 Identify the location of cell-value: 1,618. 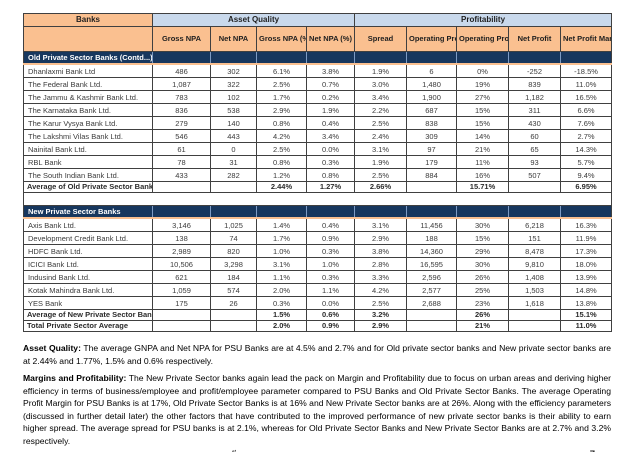
(535, 303).